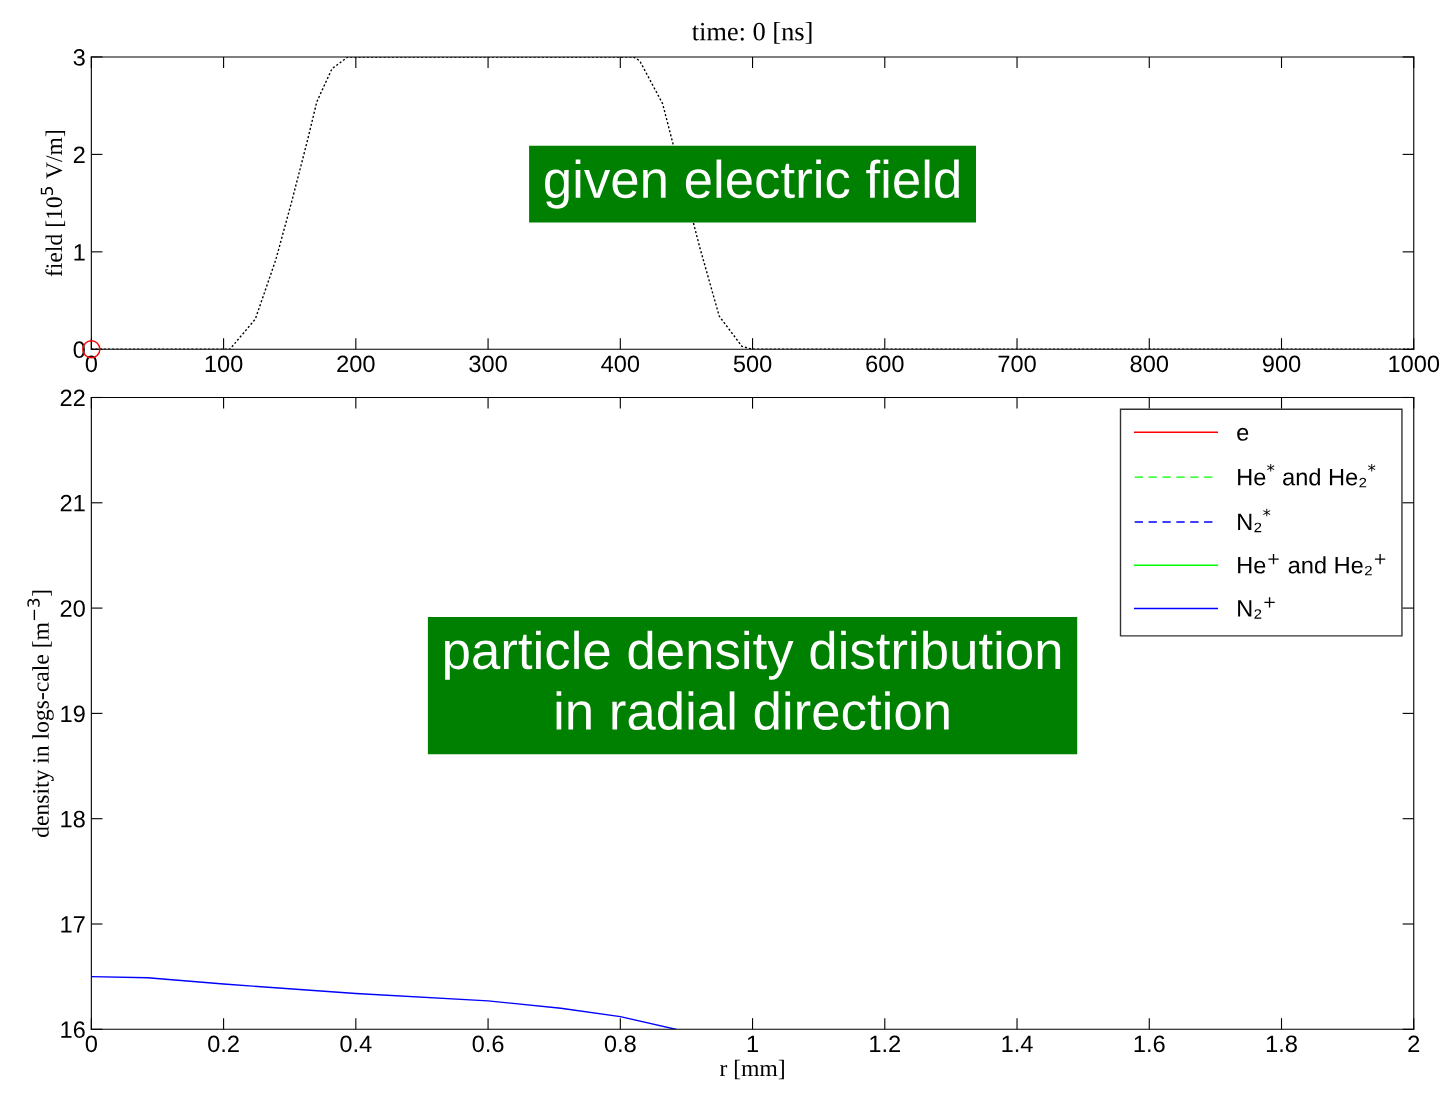  I want to click on x-tick-label: 1000, so click(1414, 364).